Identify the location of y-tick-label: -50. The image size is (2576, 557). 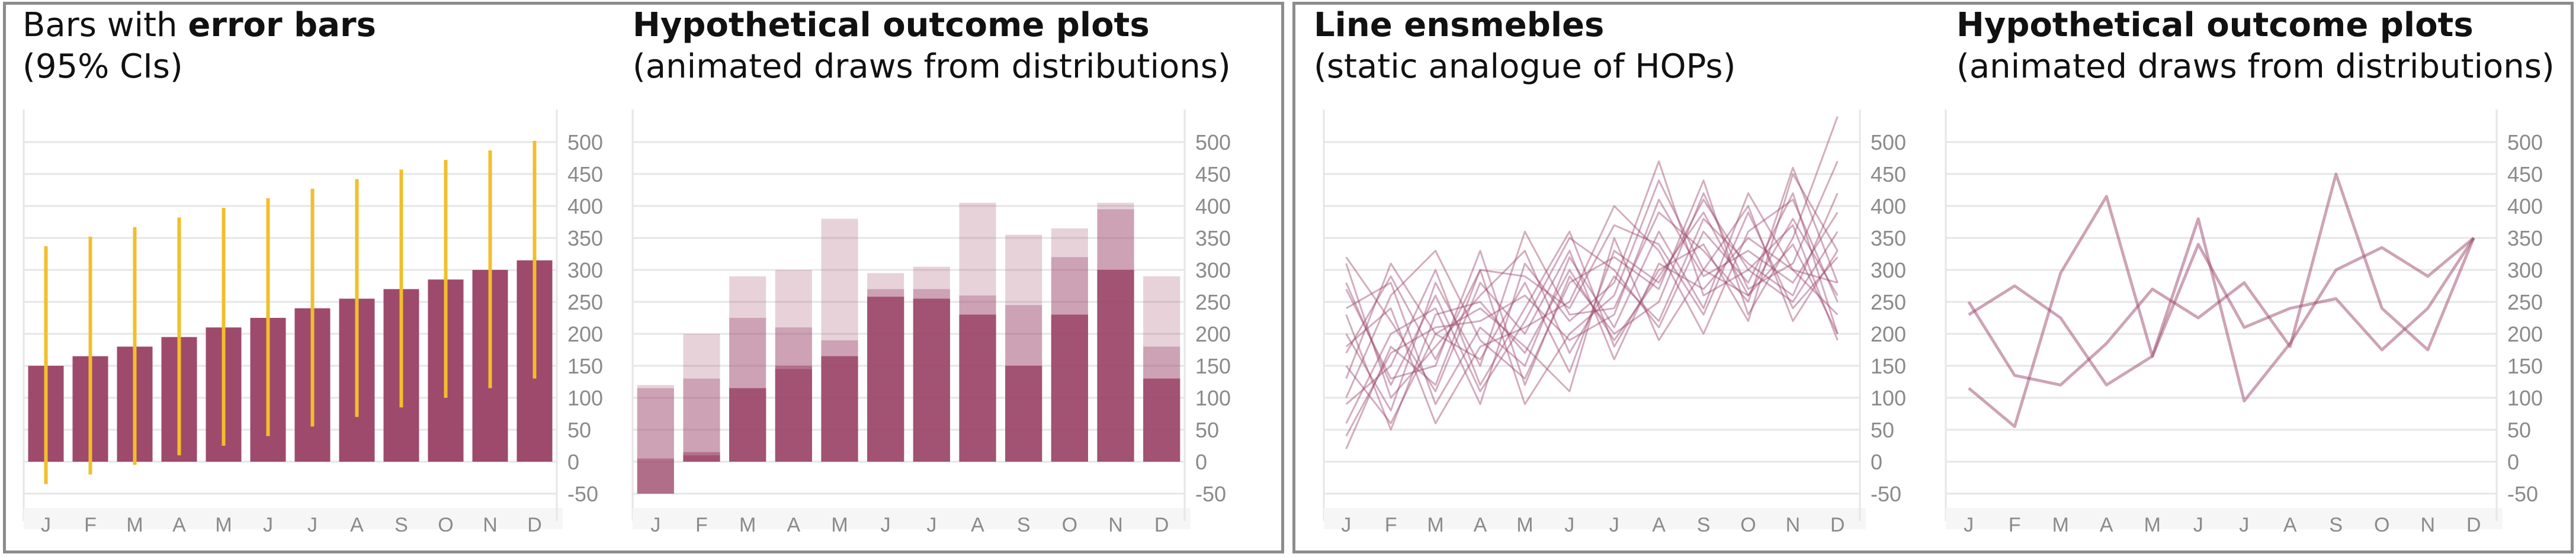
(1210, 494).